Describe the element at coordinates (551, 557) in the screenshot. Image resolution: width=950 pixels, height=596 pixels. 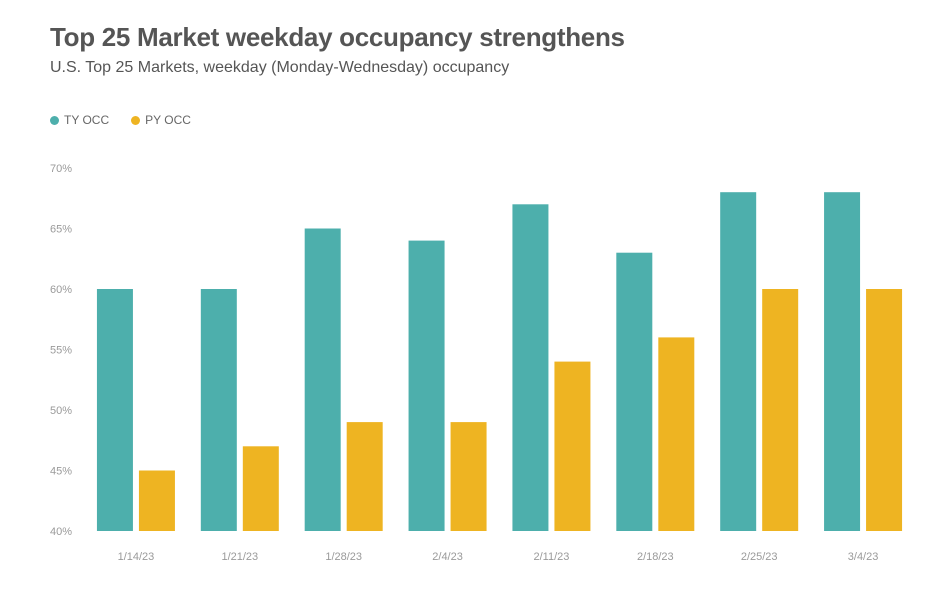
I see `x-tick-label: 2/11/23` at that location.